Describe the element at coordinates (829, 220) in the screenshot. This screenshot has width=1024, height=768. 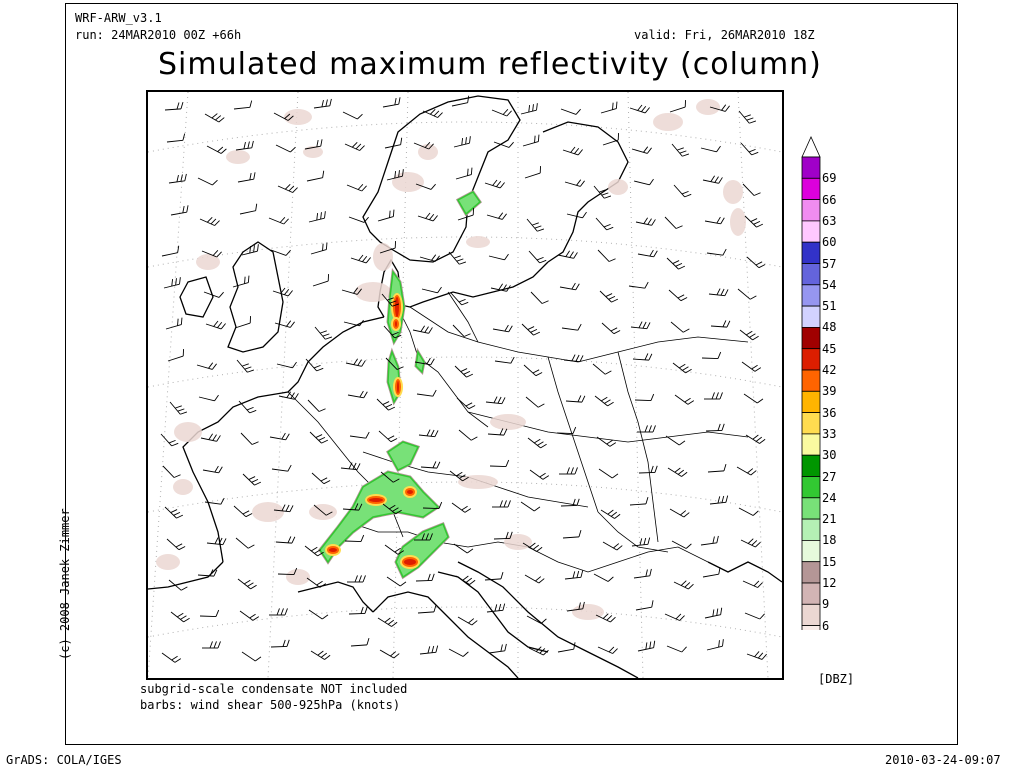
I see `colorbar-level-label: 63` at that location.